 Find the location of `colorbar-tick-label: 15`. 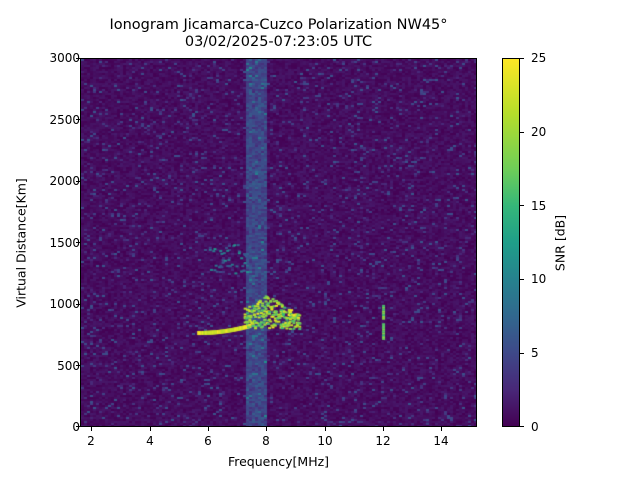

colorbar-tick-label: 15 is located at coordinates (539, 206).